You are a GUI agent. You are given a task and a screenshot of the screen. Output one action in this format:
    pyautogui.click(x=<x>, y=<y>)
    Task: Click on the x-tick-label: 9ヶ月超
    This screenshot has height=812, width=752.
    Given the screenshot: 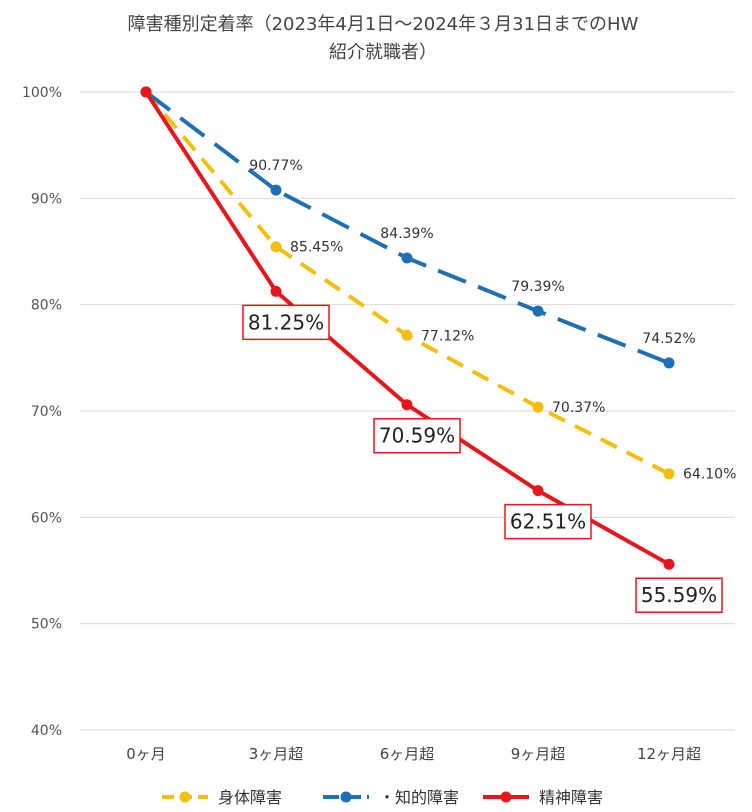 What is the action you would take?
    pyautogui.click(x=538, y=754)
    